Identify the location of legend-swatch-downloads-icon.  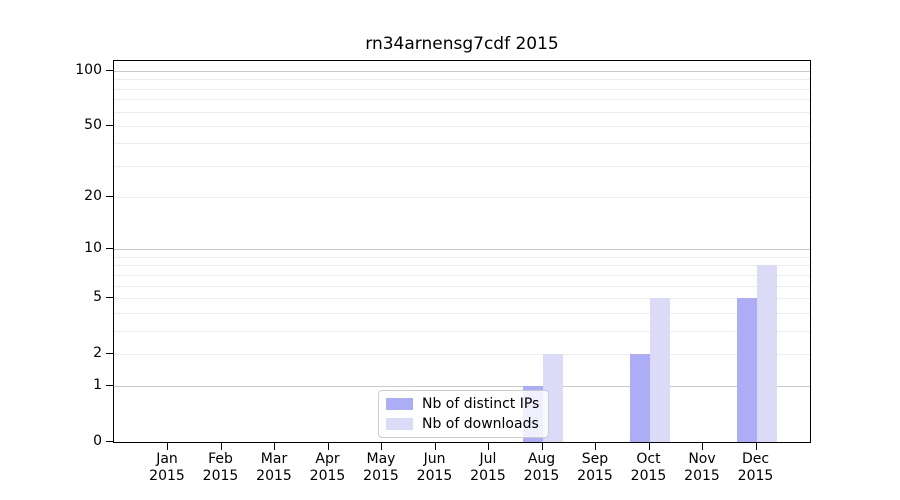
(399, 424).